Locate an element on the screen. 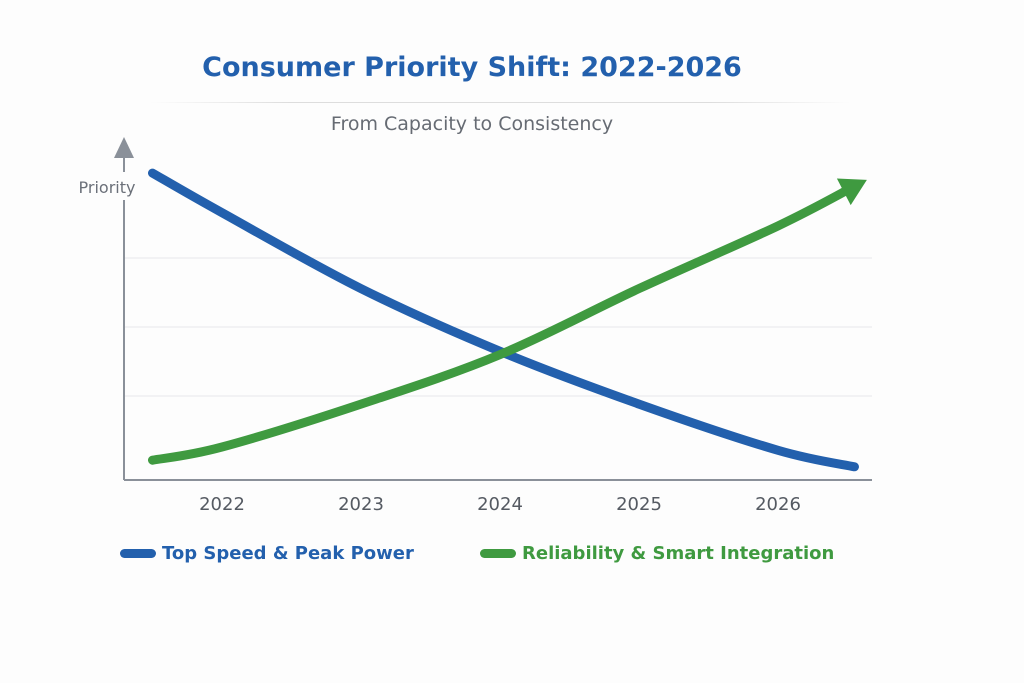 Image resolution: width=1024 pixels, height=683 pixels. legend-item-series-1: Reliability & Smart Integration is located at coordinates (657, 553).